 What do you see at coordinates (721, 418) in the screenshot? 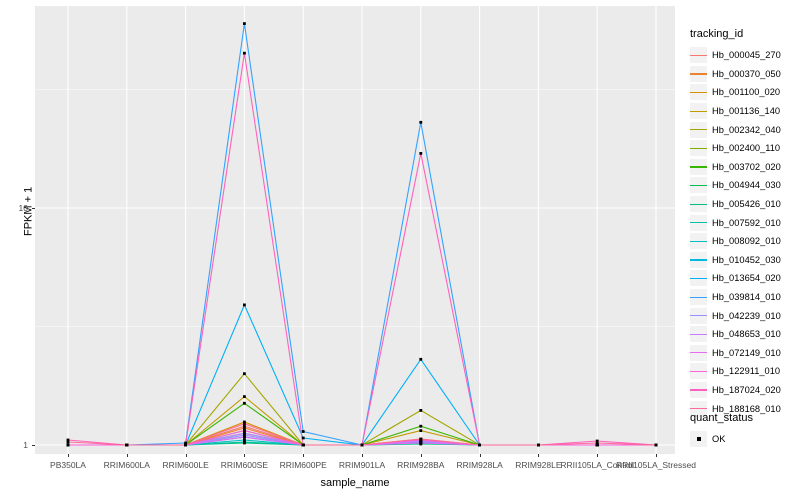
I see `legend-quant-title: quant_status` at bounding box center [721, 418].